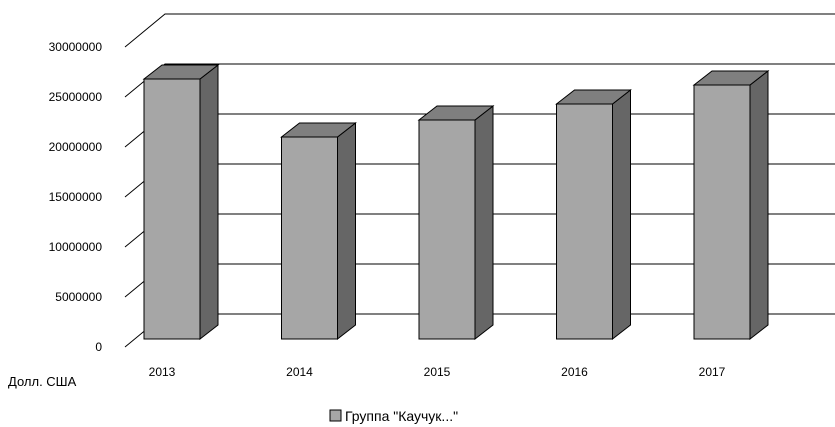 The image size is (835, 427). I want to click on x-category-label: 2014, so click(299, 372).